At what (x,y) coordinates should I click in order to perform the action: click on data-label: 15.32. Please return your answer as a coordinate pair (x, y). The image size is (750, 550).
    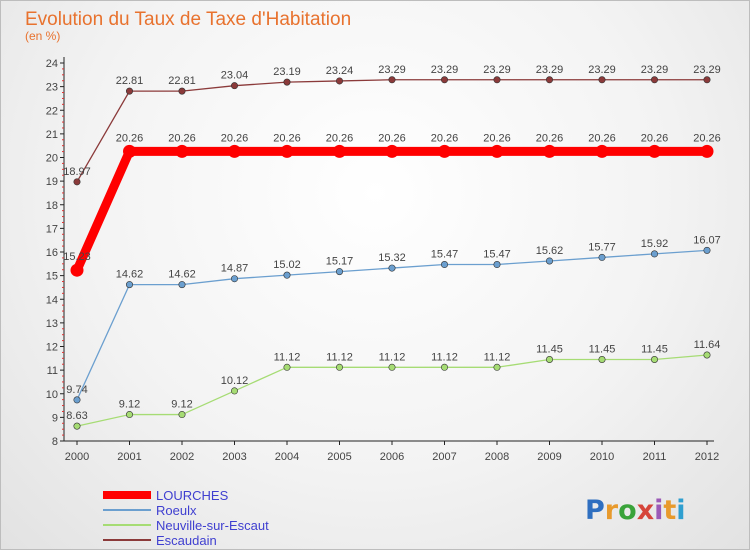
    Looking at the image, I should click on (392, 258).